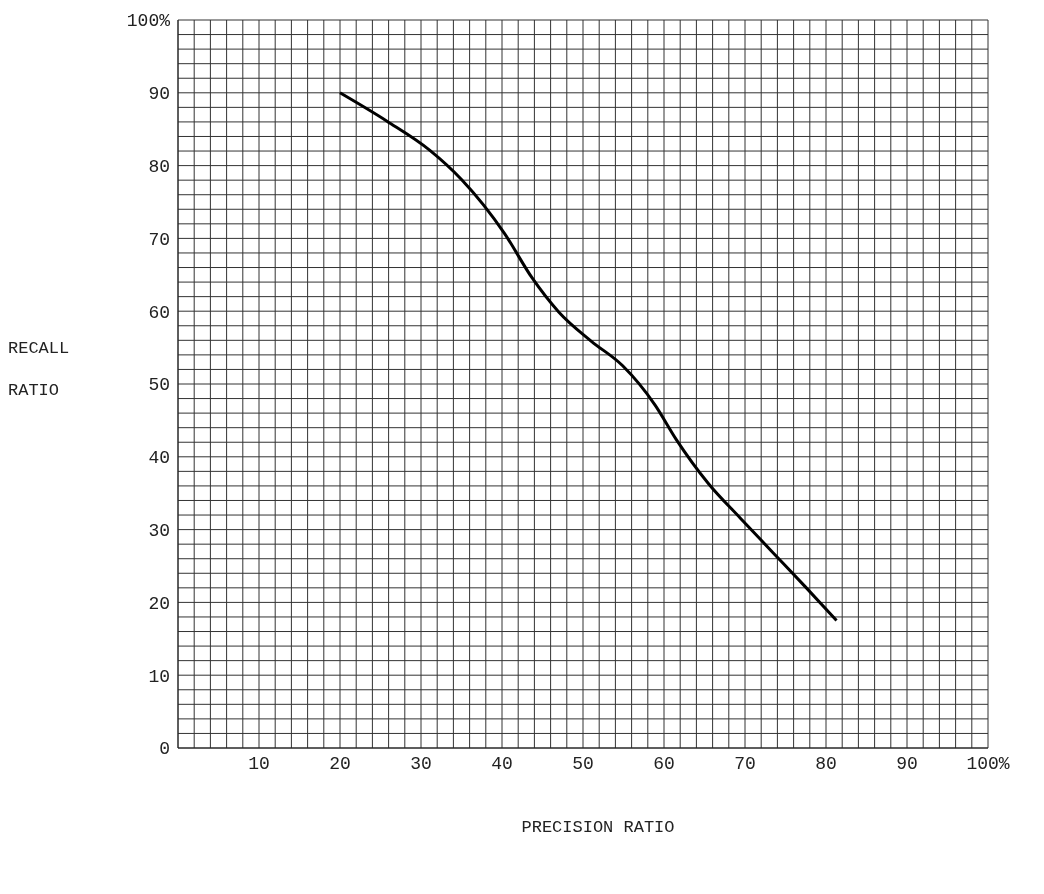 This screenshot has height=894, width=1044. I want to click on x-tick-label: 40, so click(502, 763).